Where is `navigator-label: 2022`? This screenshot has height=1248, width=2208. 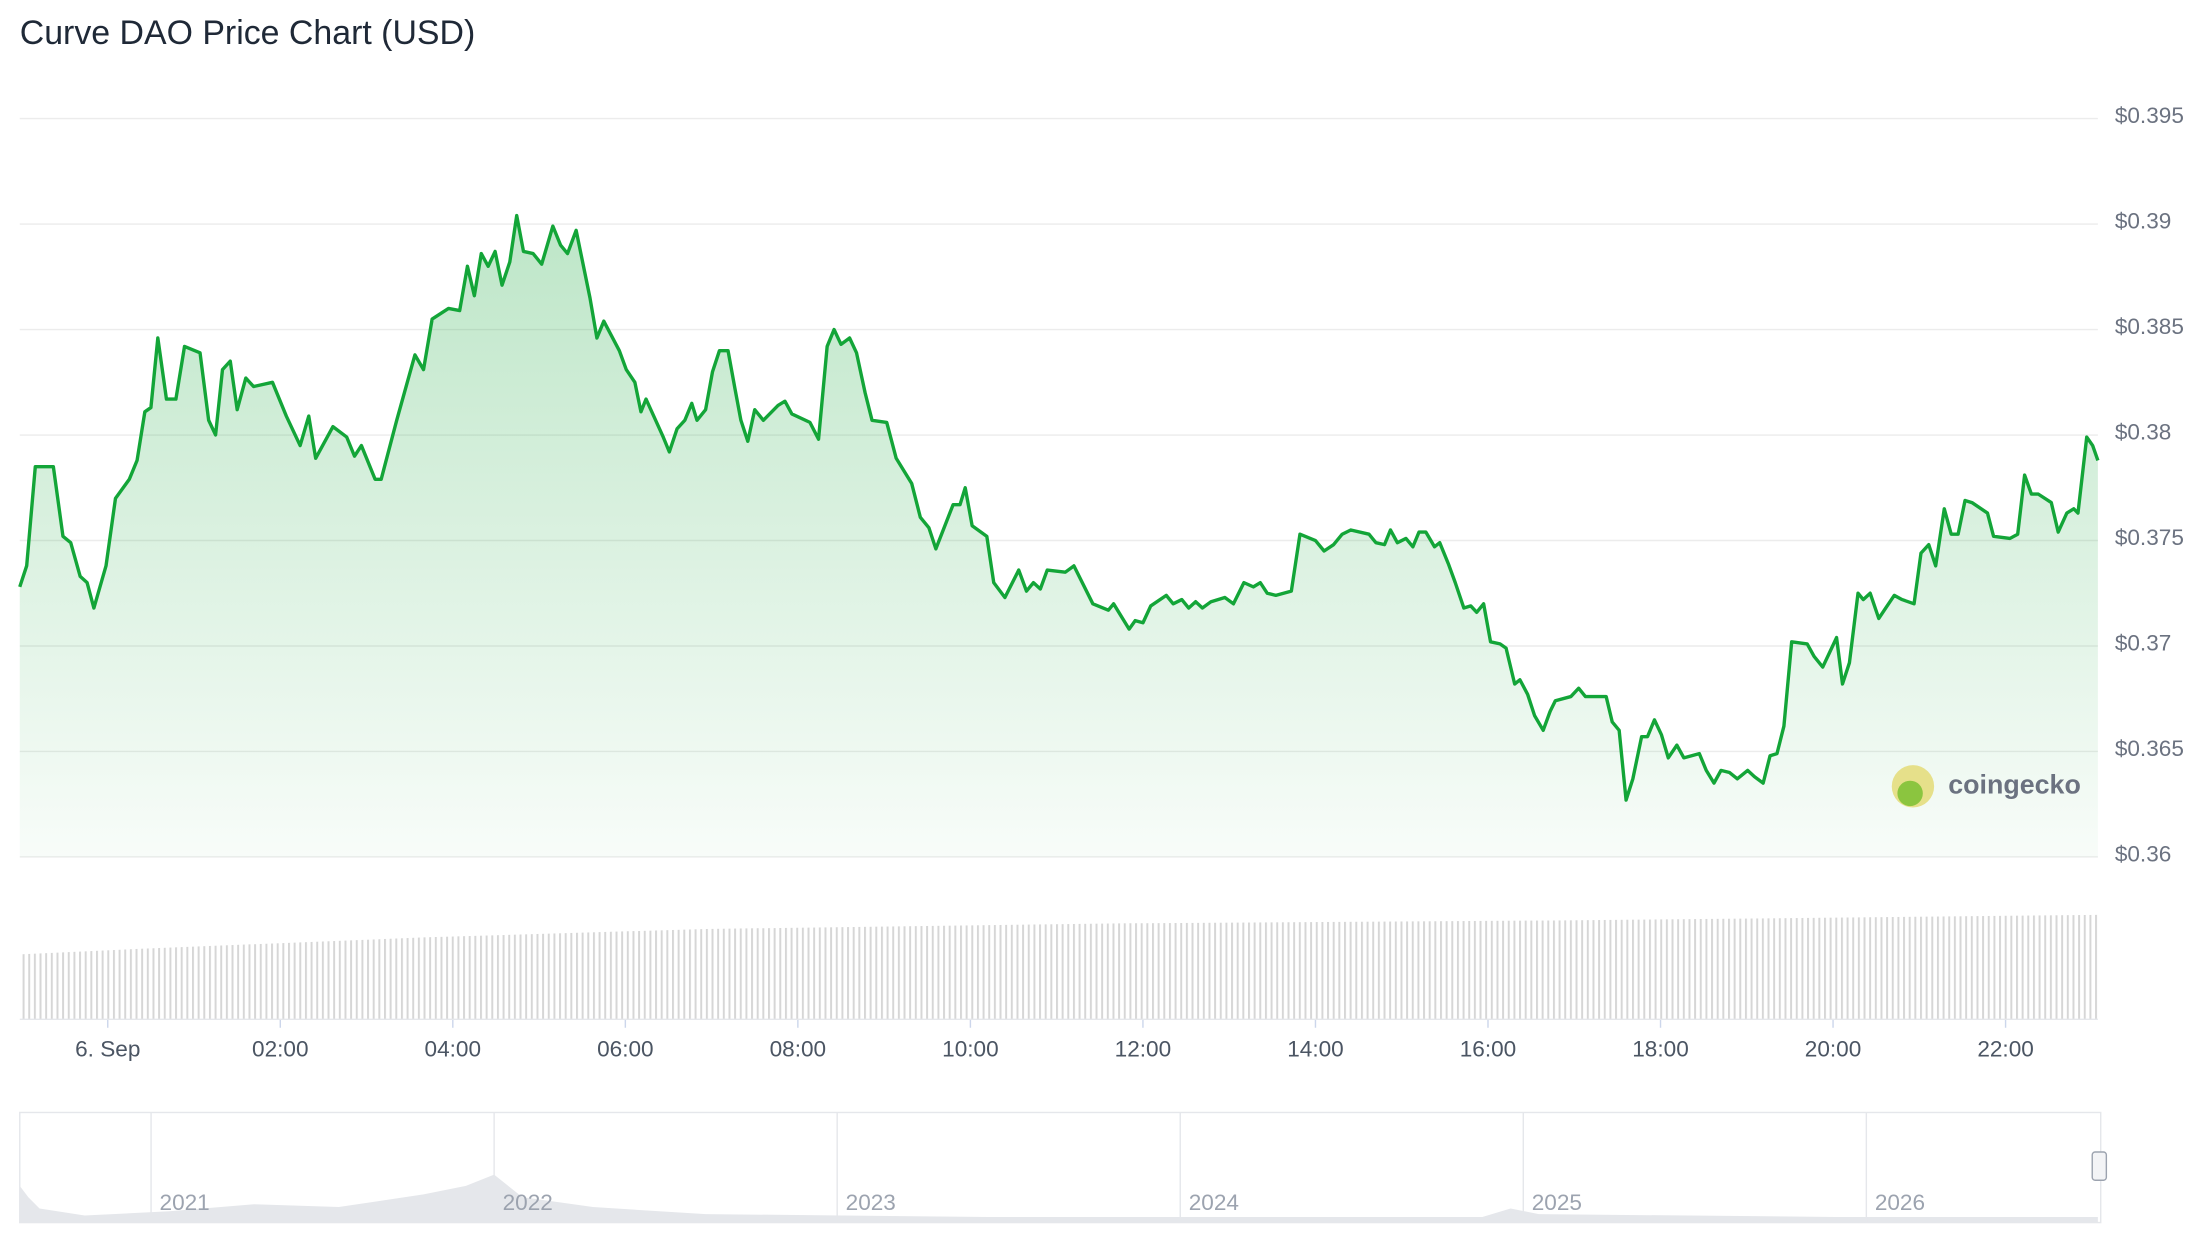 navigator-label: 2022 is located at coordinates (528, 1202).